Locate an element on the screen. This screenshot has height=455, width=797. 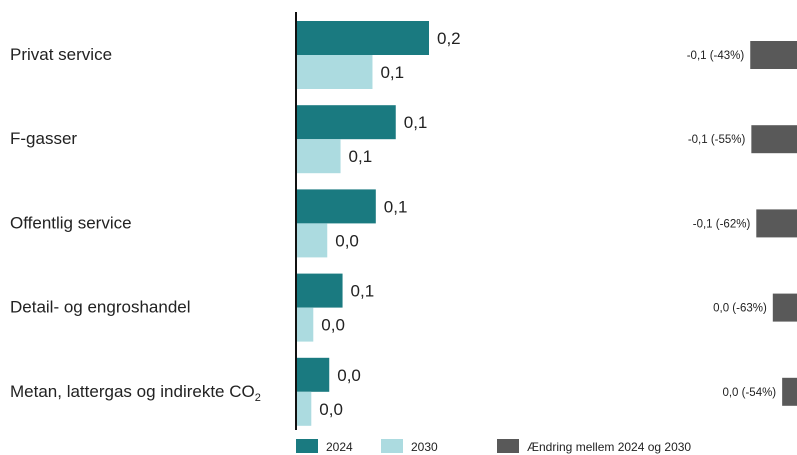
legend-label: 2024 is located at coordinates (339, 447).